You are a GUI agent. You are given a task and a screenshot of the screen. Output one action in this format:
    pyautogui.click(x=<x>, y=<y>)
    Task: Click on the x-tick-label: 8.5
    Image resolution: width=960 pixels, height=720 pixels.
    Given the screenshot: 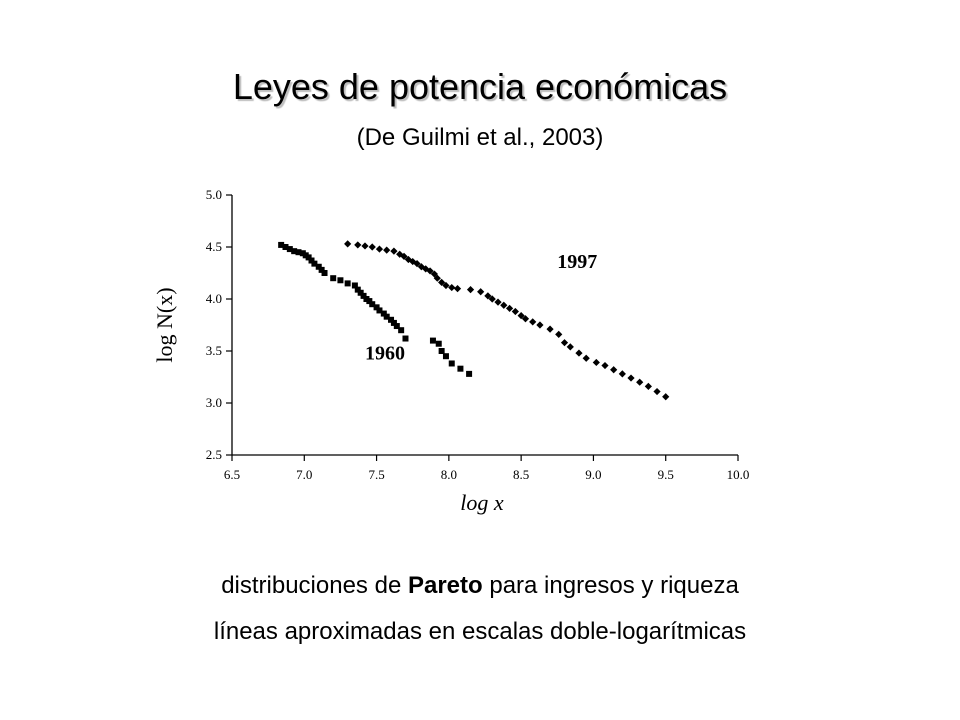 What is the action you would take?
    pyautogui.click(x=521, y=474)
    